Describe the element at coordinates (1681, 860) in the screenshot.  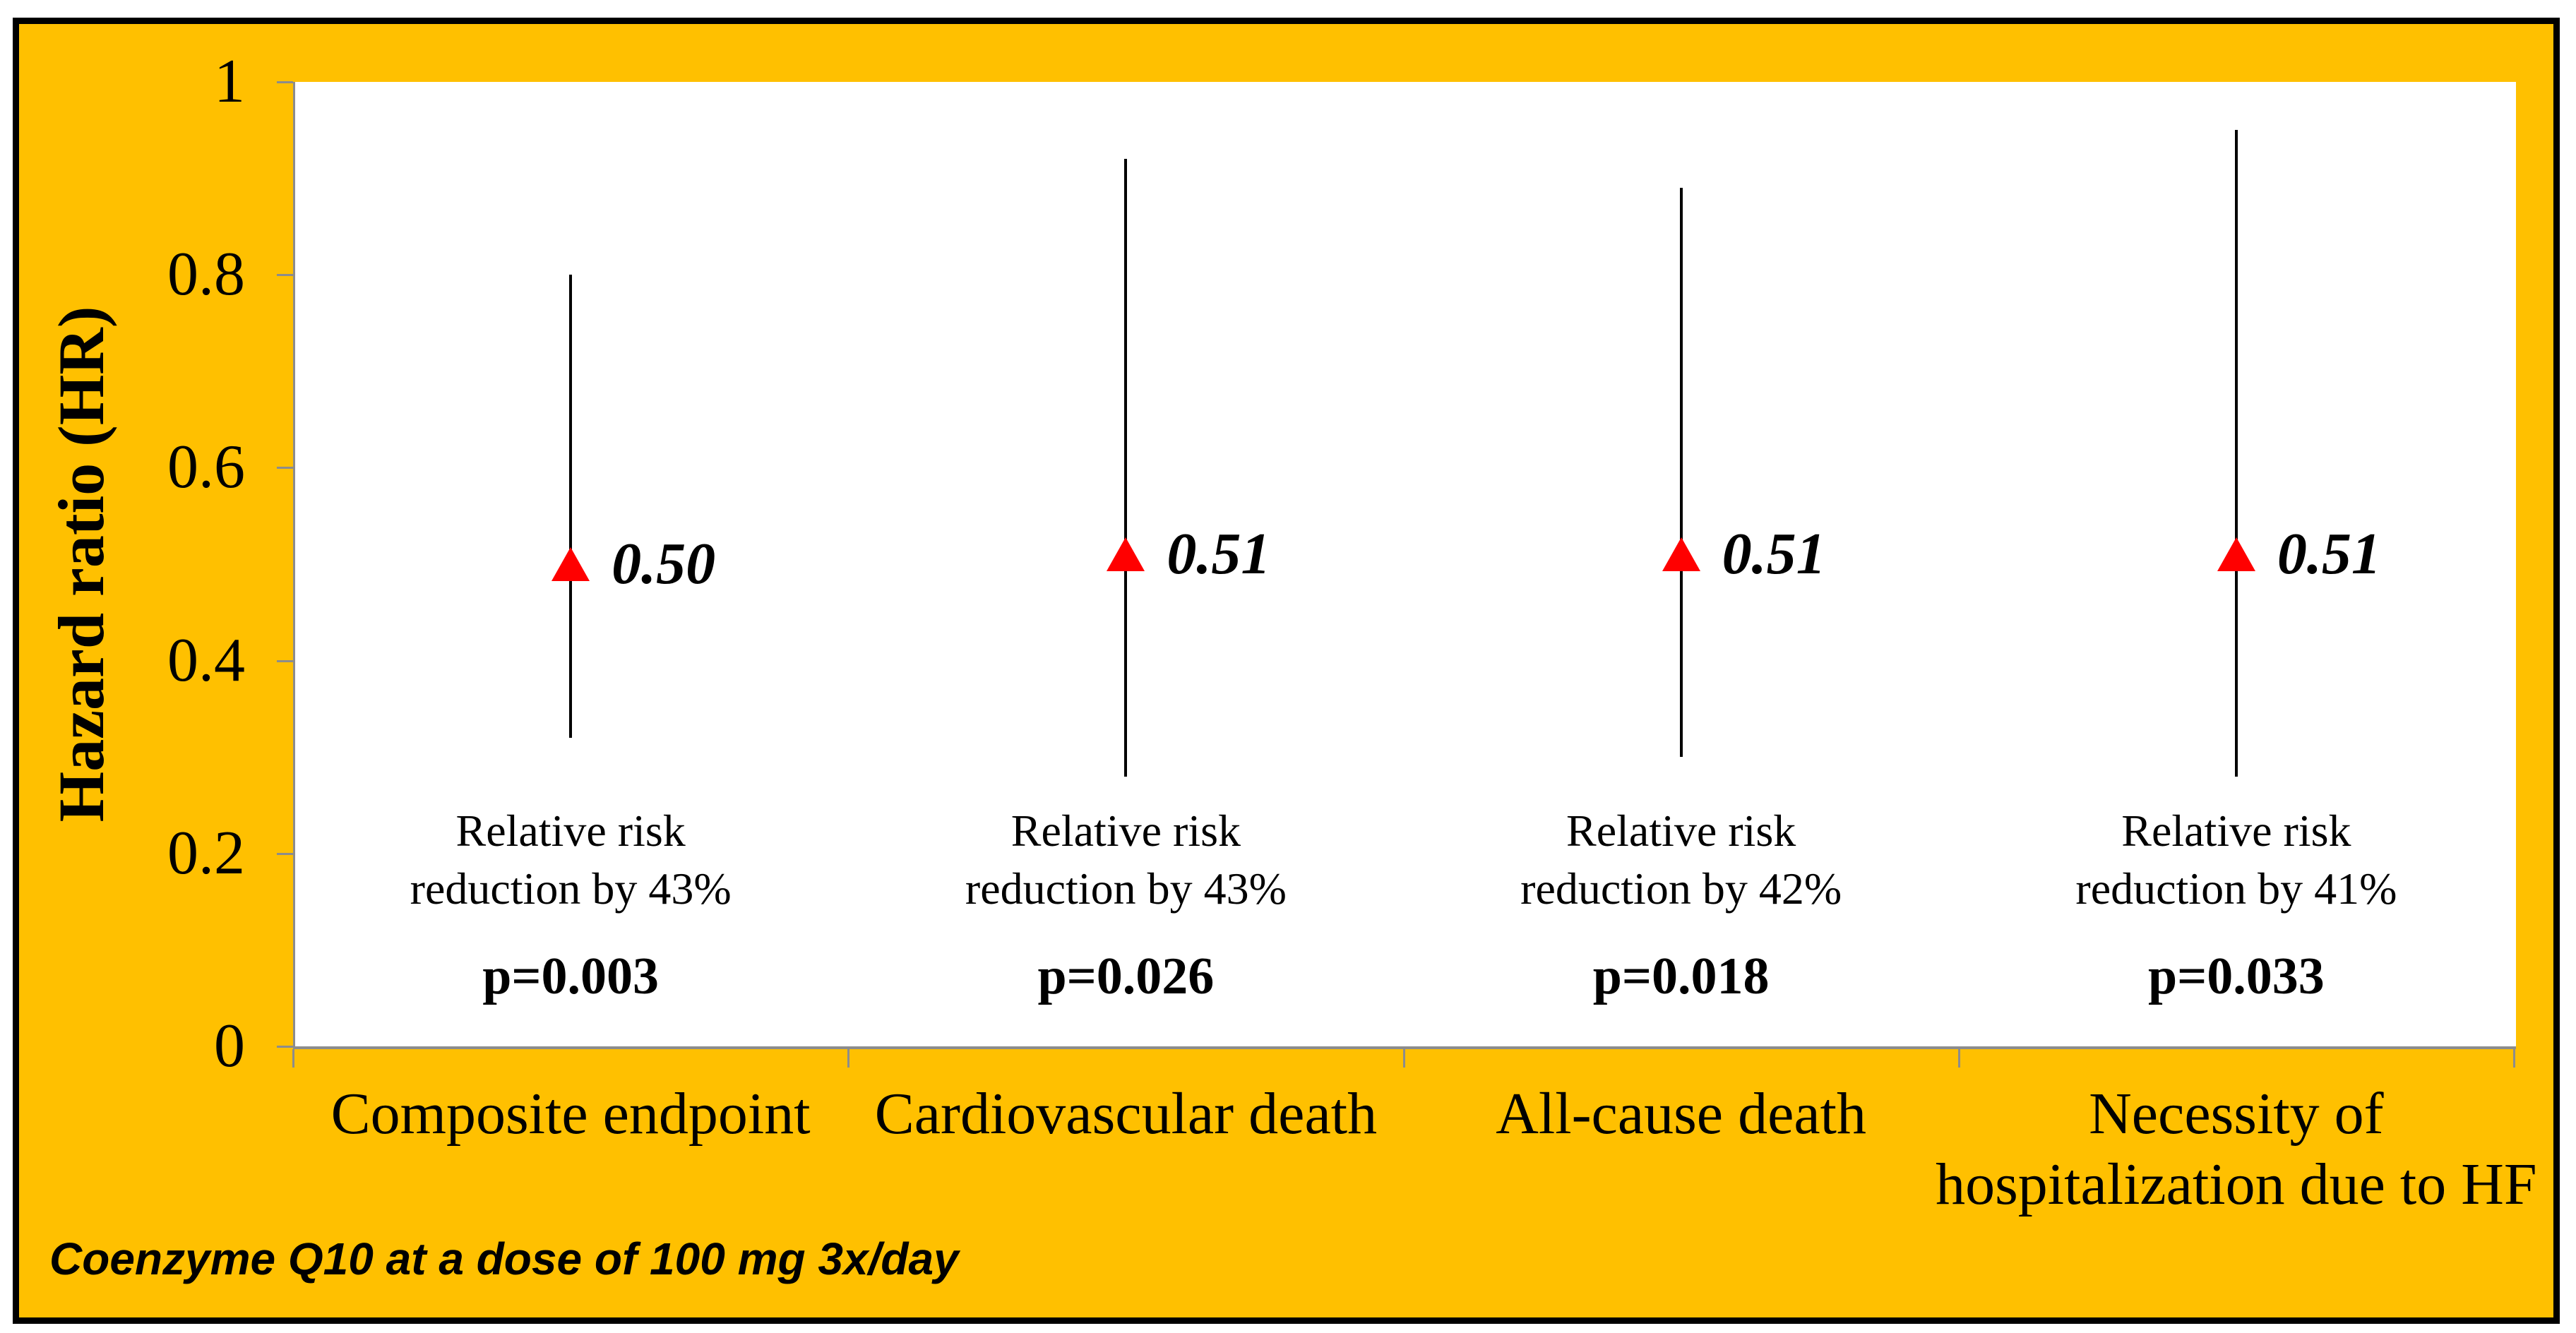
I see `relative-risk-annotation: Relative risk reduction by 42%` at that location.